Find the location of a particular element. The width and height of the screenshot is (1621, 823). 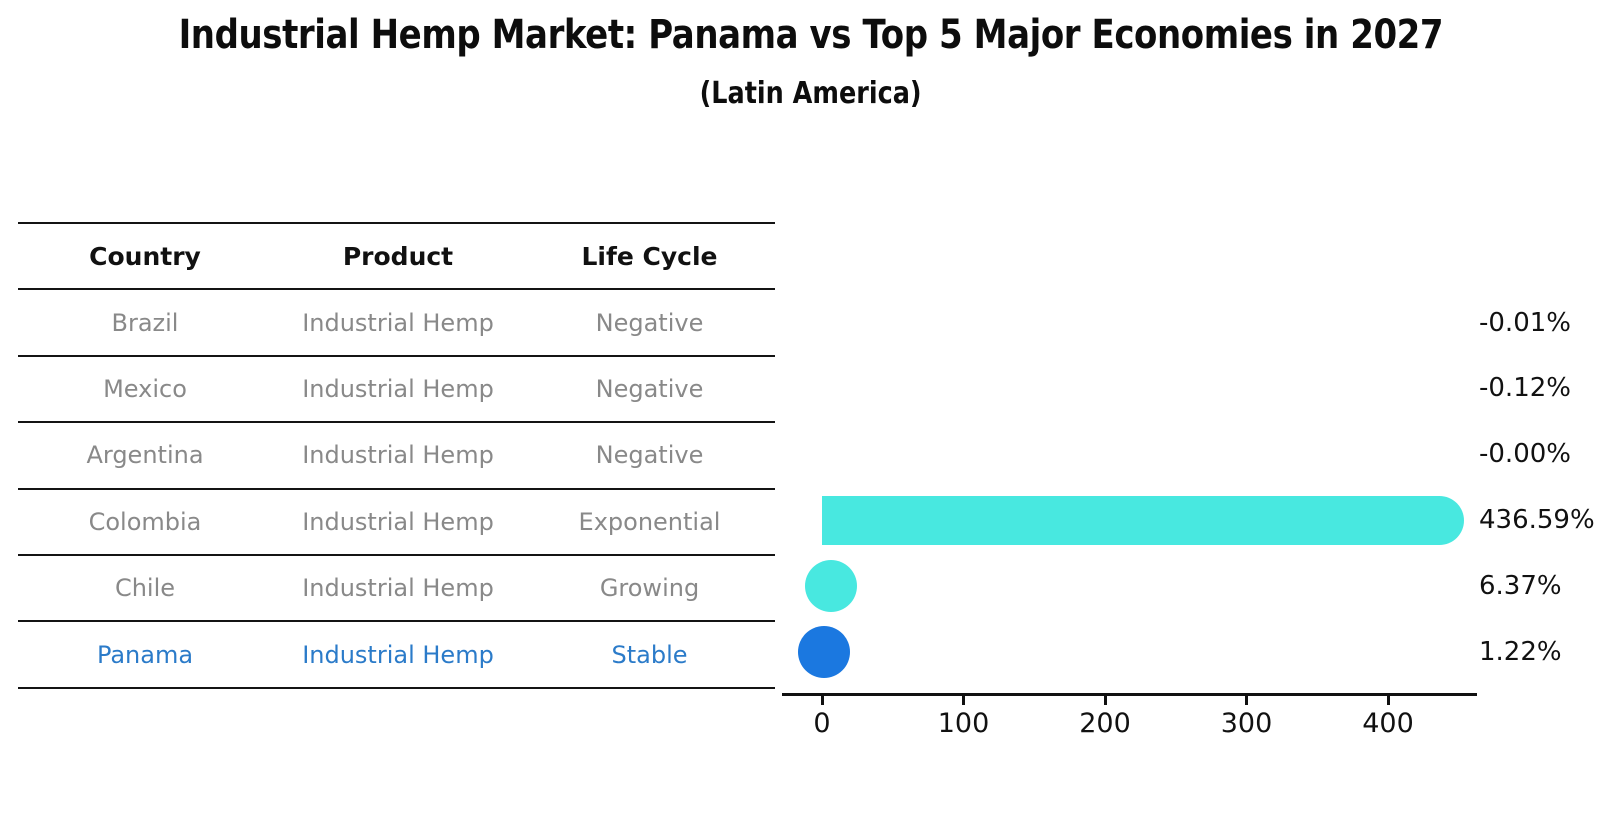

table-row-brazil: Brazil Industrial Hemp Negative is located at coordinates (396, 323).